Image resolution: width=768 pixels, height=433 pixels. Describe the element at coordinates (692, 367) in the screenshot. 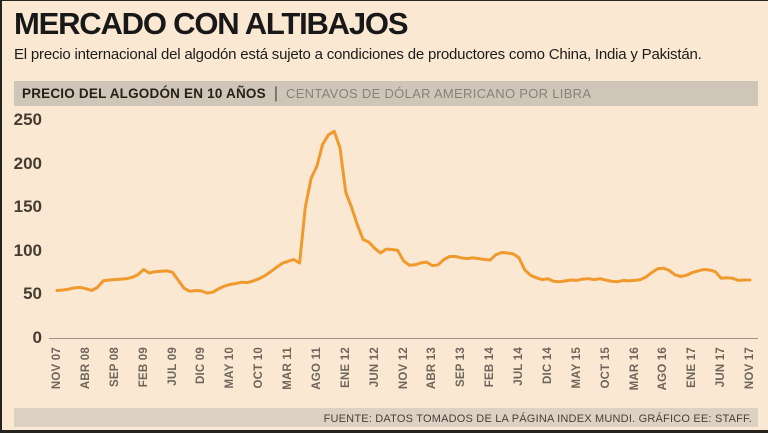

I see `x-axis-label: ENE 17` at that location.